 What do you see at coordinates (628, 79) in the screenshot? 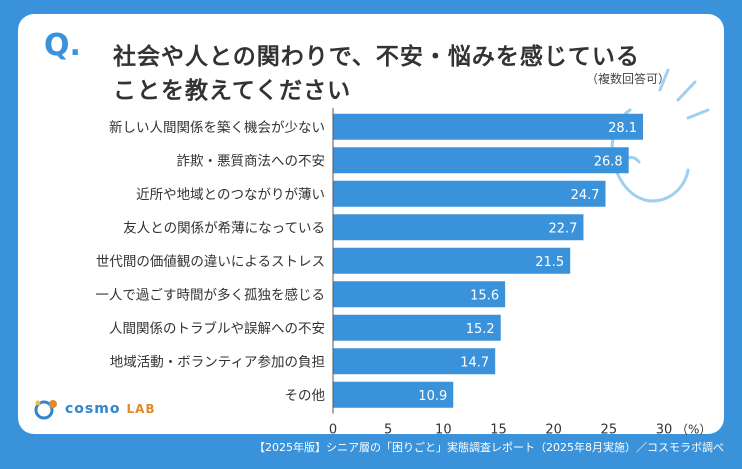
I see `multiple-answer-note: （複数回答可）` at bounding box center [628, 79].